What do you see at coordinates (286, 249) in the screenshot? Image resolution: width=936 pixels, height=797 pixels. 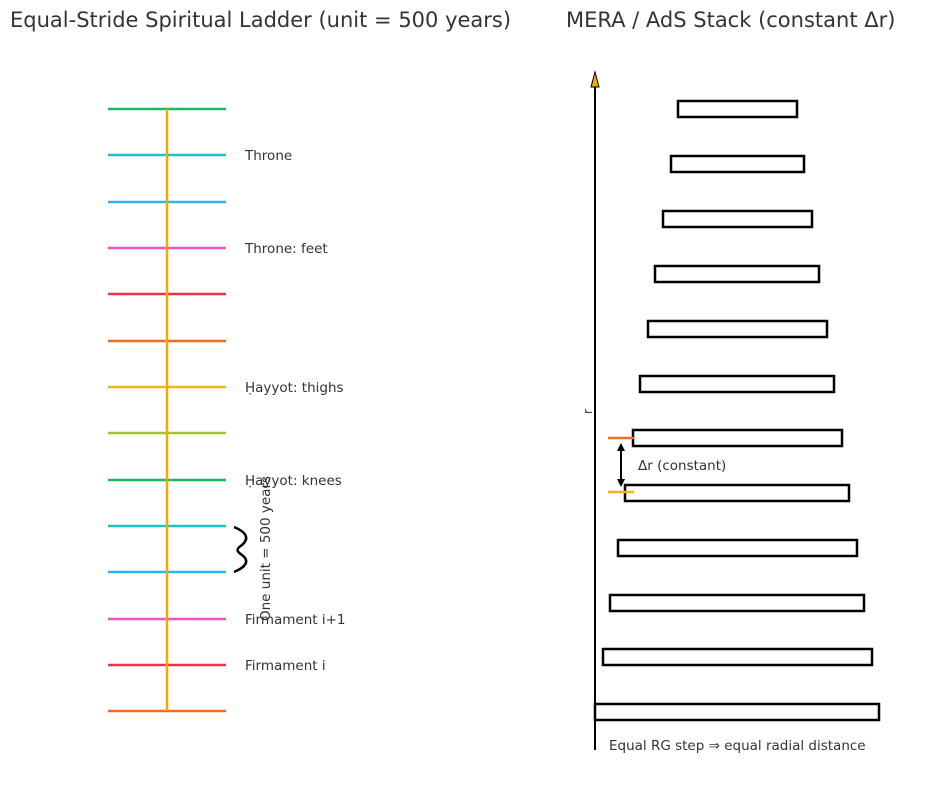 I see `rung-label: Throne: feet` at bounding box center [286, 249].